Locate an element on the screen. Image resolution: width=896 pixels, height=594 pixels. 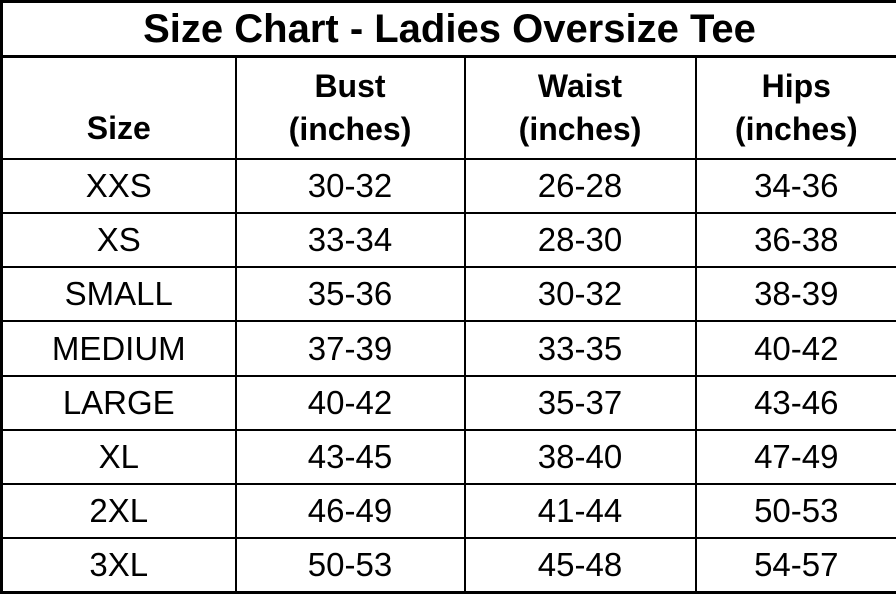
table-row-xs: XS 33-34 28-30 36-38 is located at coordinates (448, 240).